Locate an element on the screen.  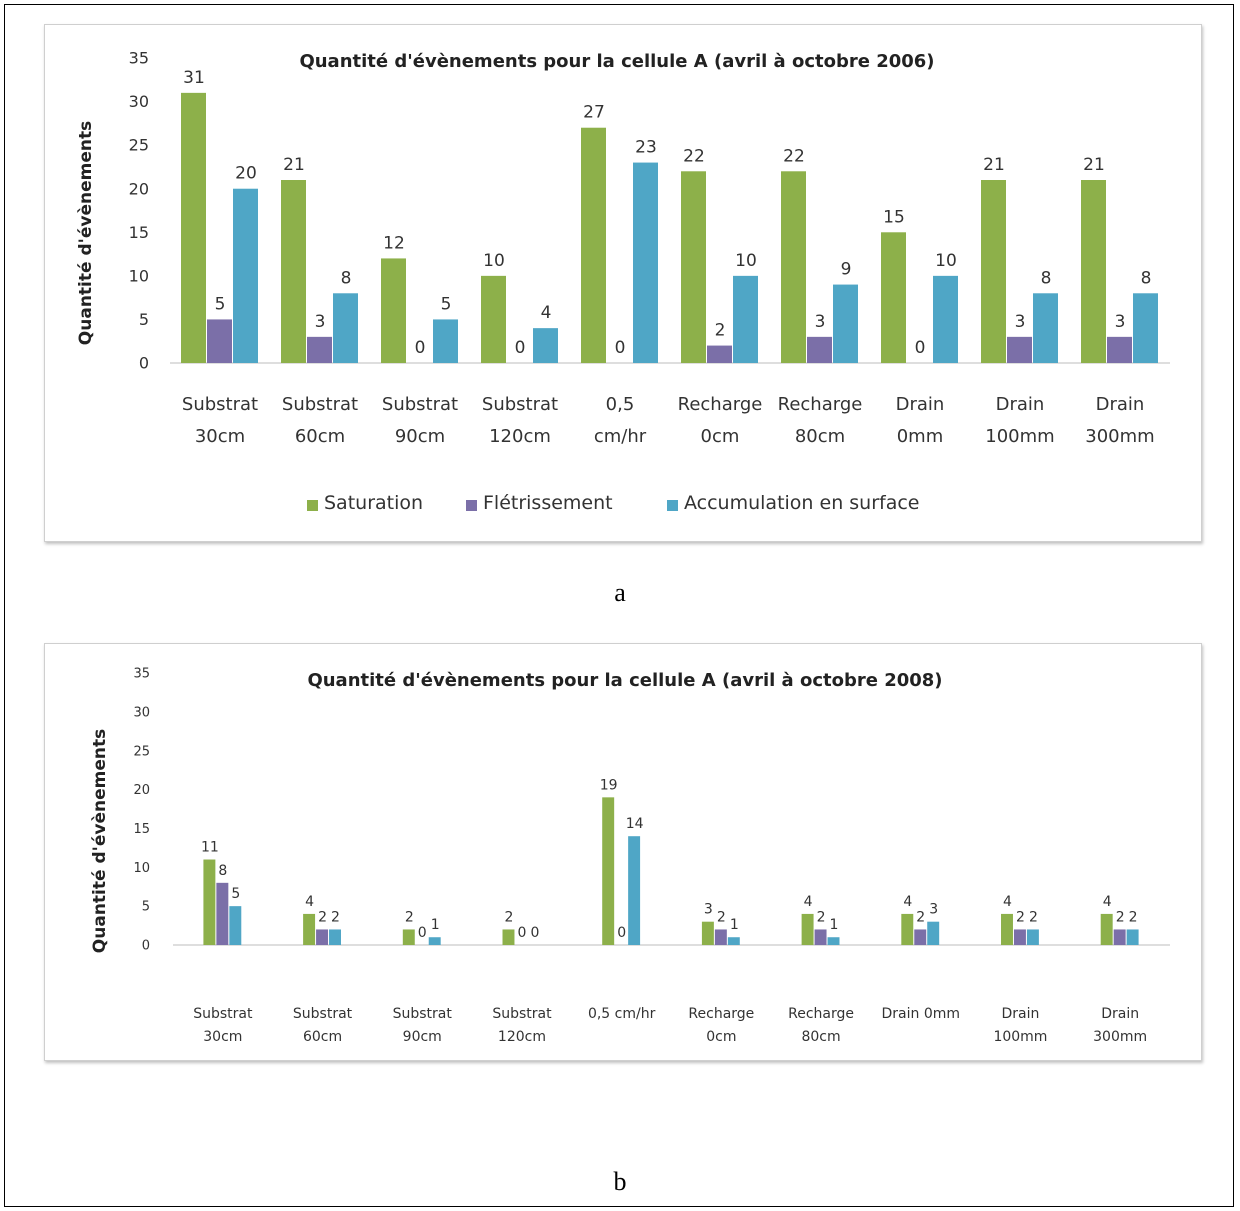
data-label: 14 is located at coordinates (635, 824).